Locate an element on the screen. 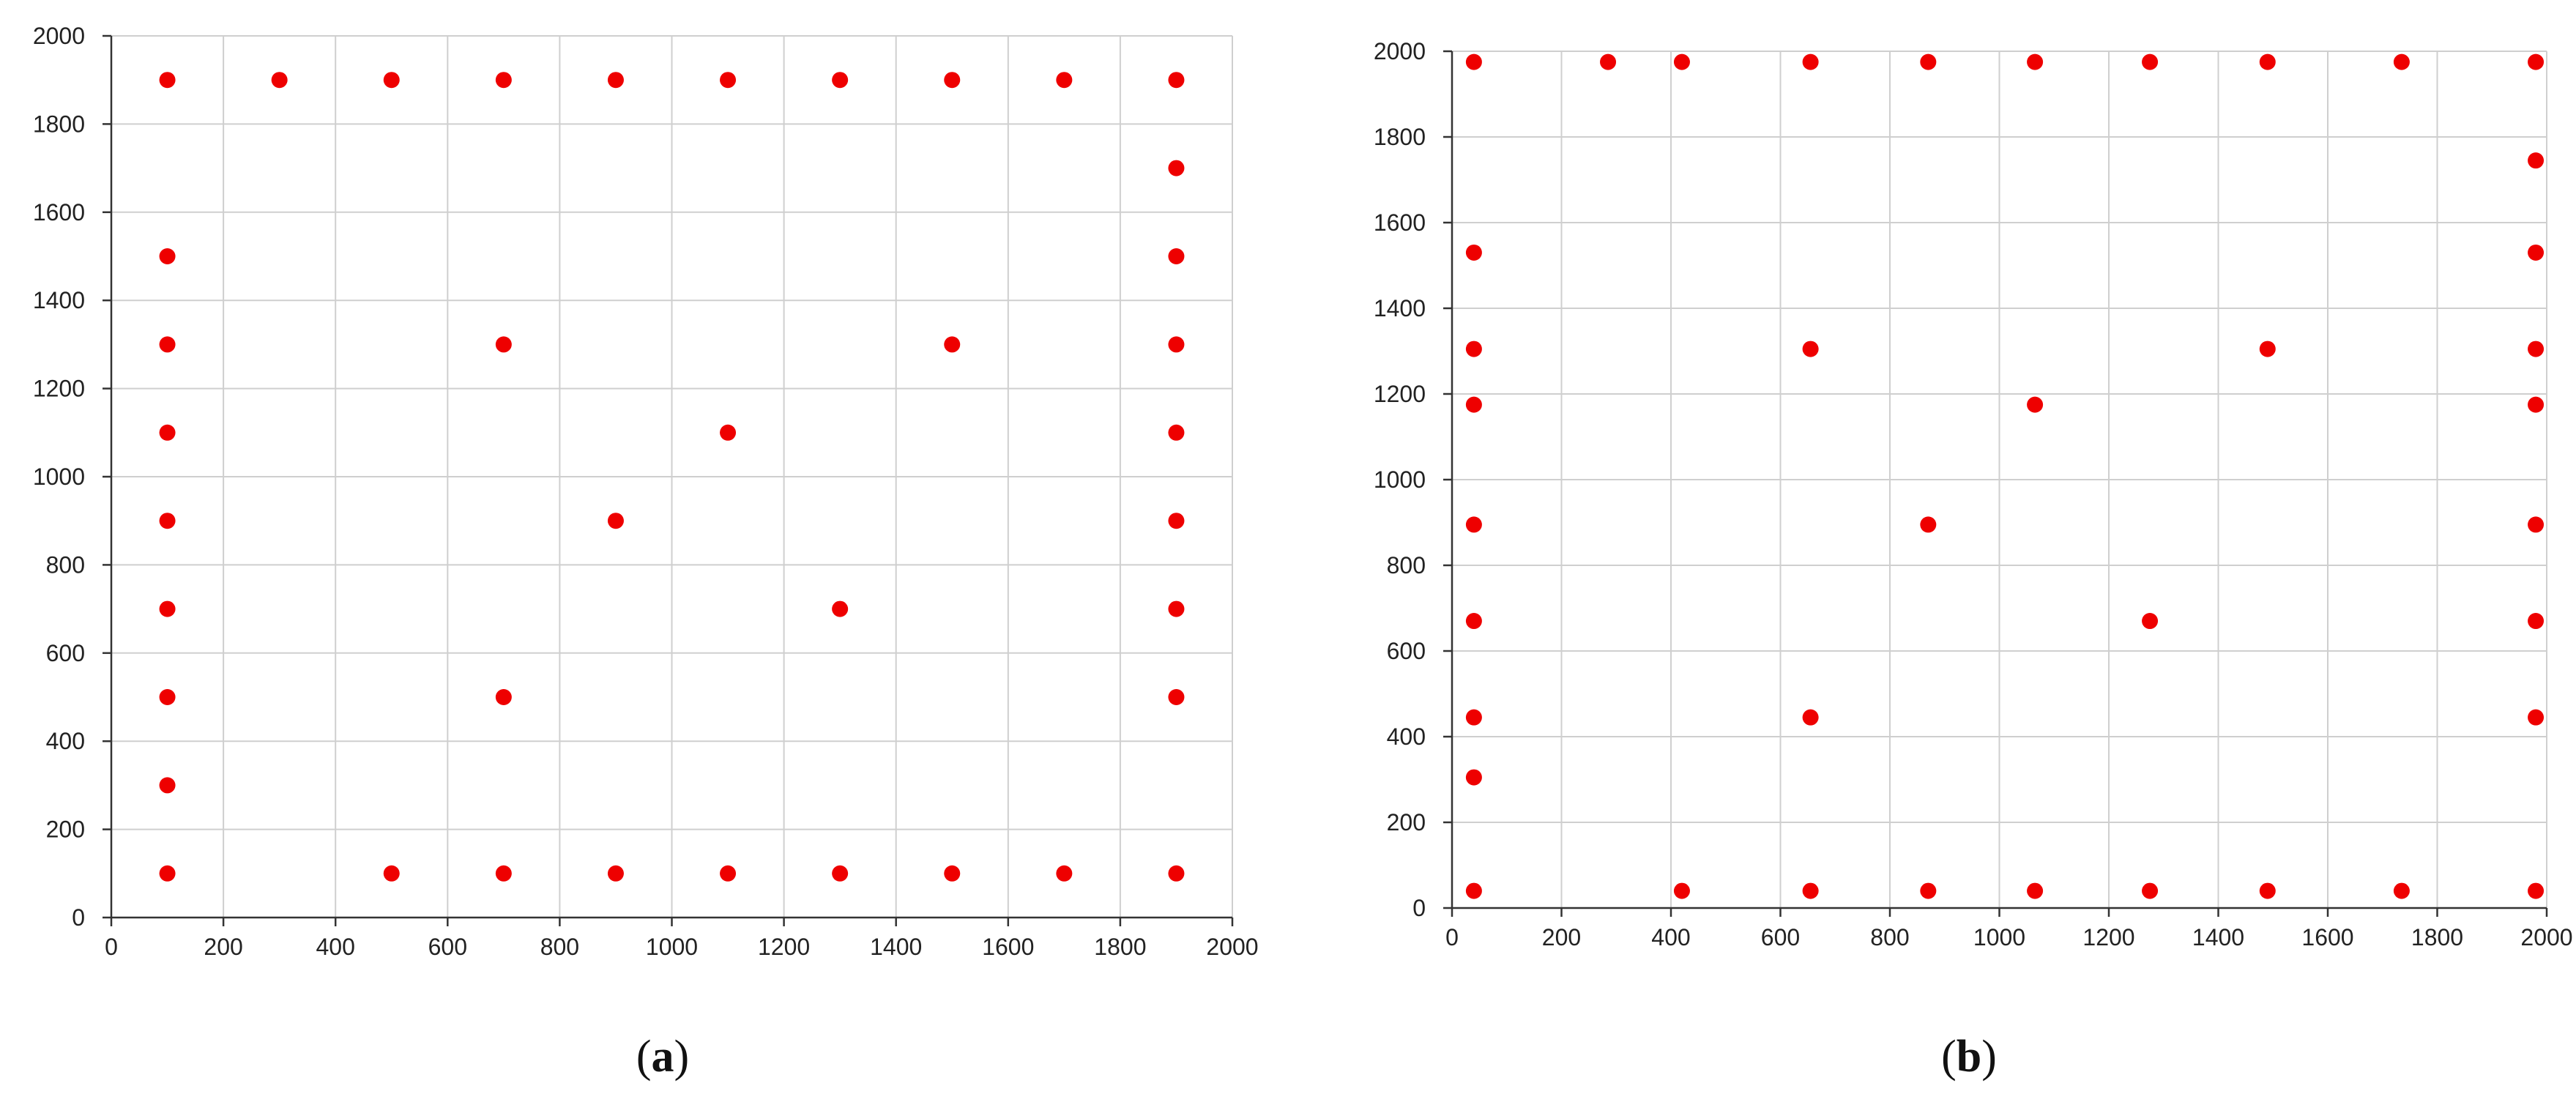 The height and width of the screenshot is (1094, 2576). panel-a-x-tick-label: 800 is located at coordinates (559, 947).